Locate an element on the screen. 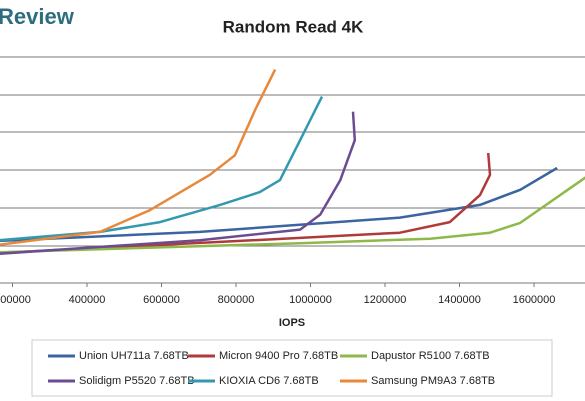 The width and height of the screenshot is (585, 401). legend-label: Dapustor R5100 7.68TB is located at coordinates (430, 356).